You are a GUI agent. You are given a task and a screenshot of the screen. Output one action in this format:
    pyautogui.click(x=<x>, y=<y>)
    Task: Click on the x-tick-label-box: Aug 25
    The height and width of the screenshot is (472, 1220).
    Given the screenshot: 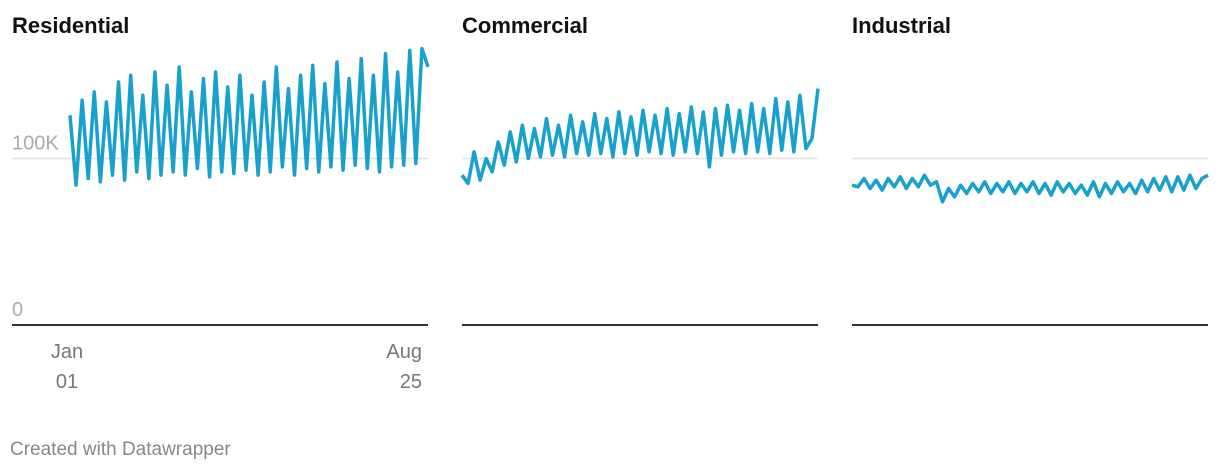 What is the action you would take?
    pyautogui.click(x=404, y=367)
    